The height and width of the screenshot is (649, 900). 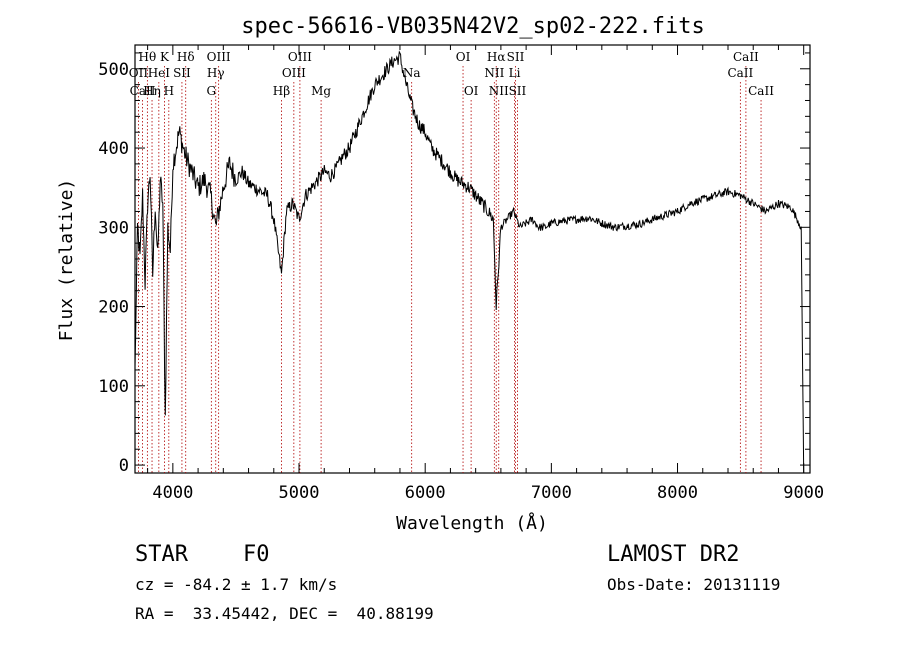 What do you see at coordinates (113, 149) in the screenshot?
I see `y-tick-label: 400` at bounding box center [113, 149].